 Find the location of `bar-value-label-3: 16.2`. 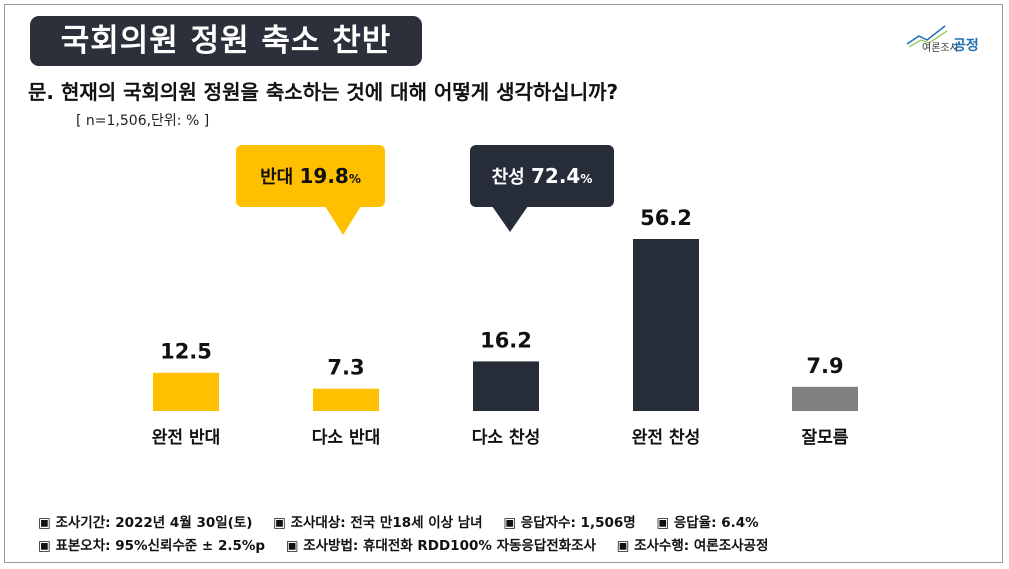

bar-value-label-3: 16.2 is located at coordinates (506, 340).